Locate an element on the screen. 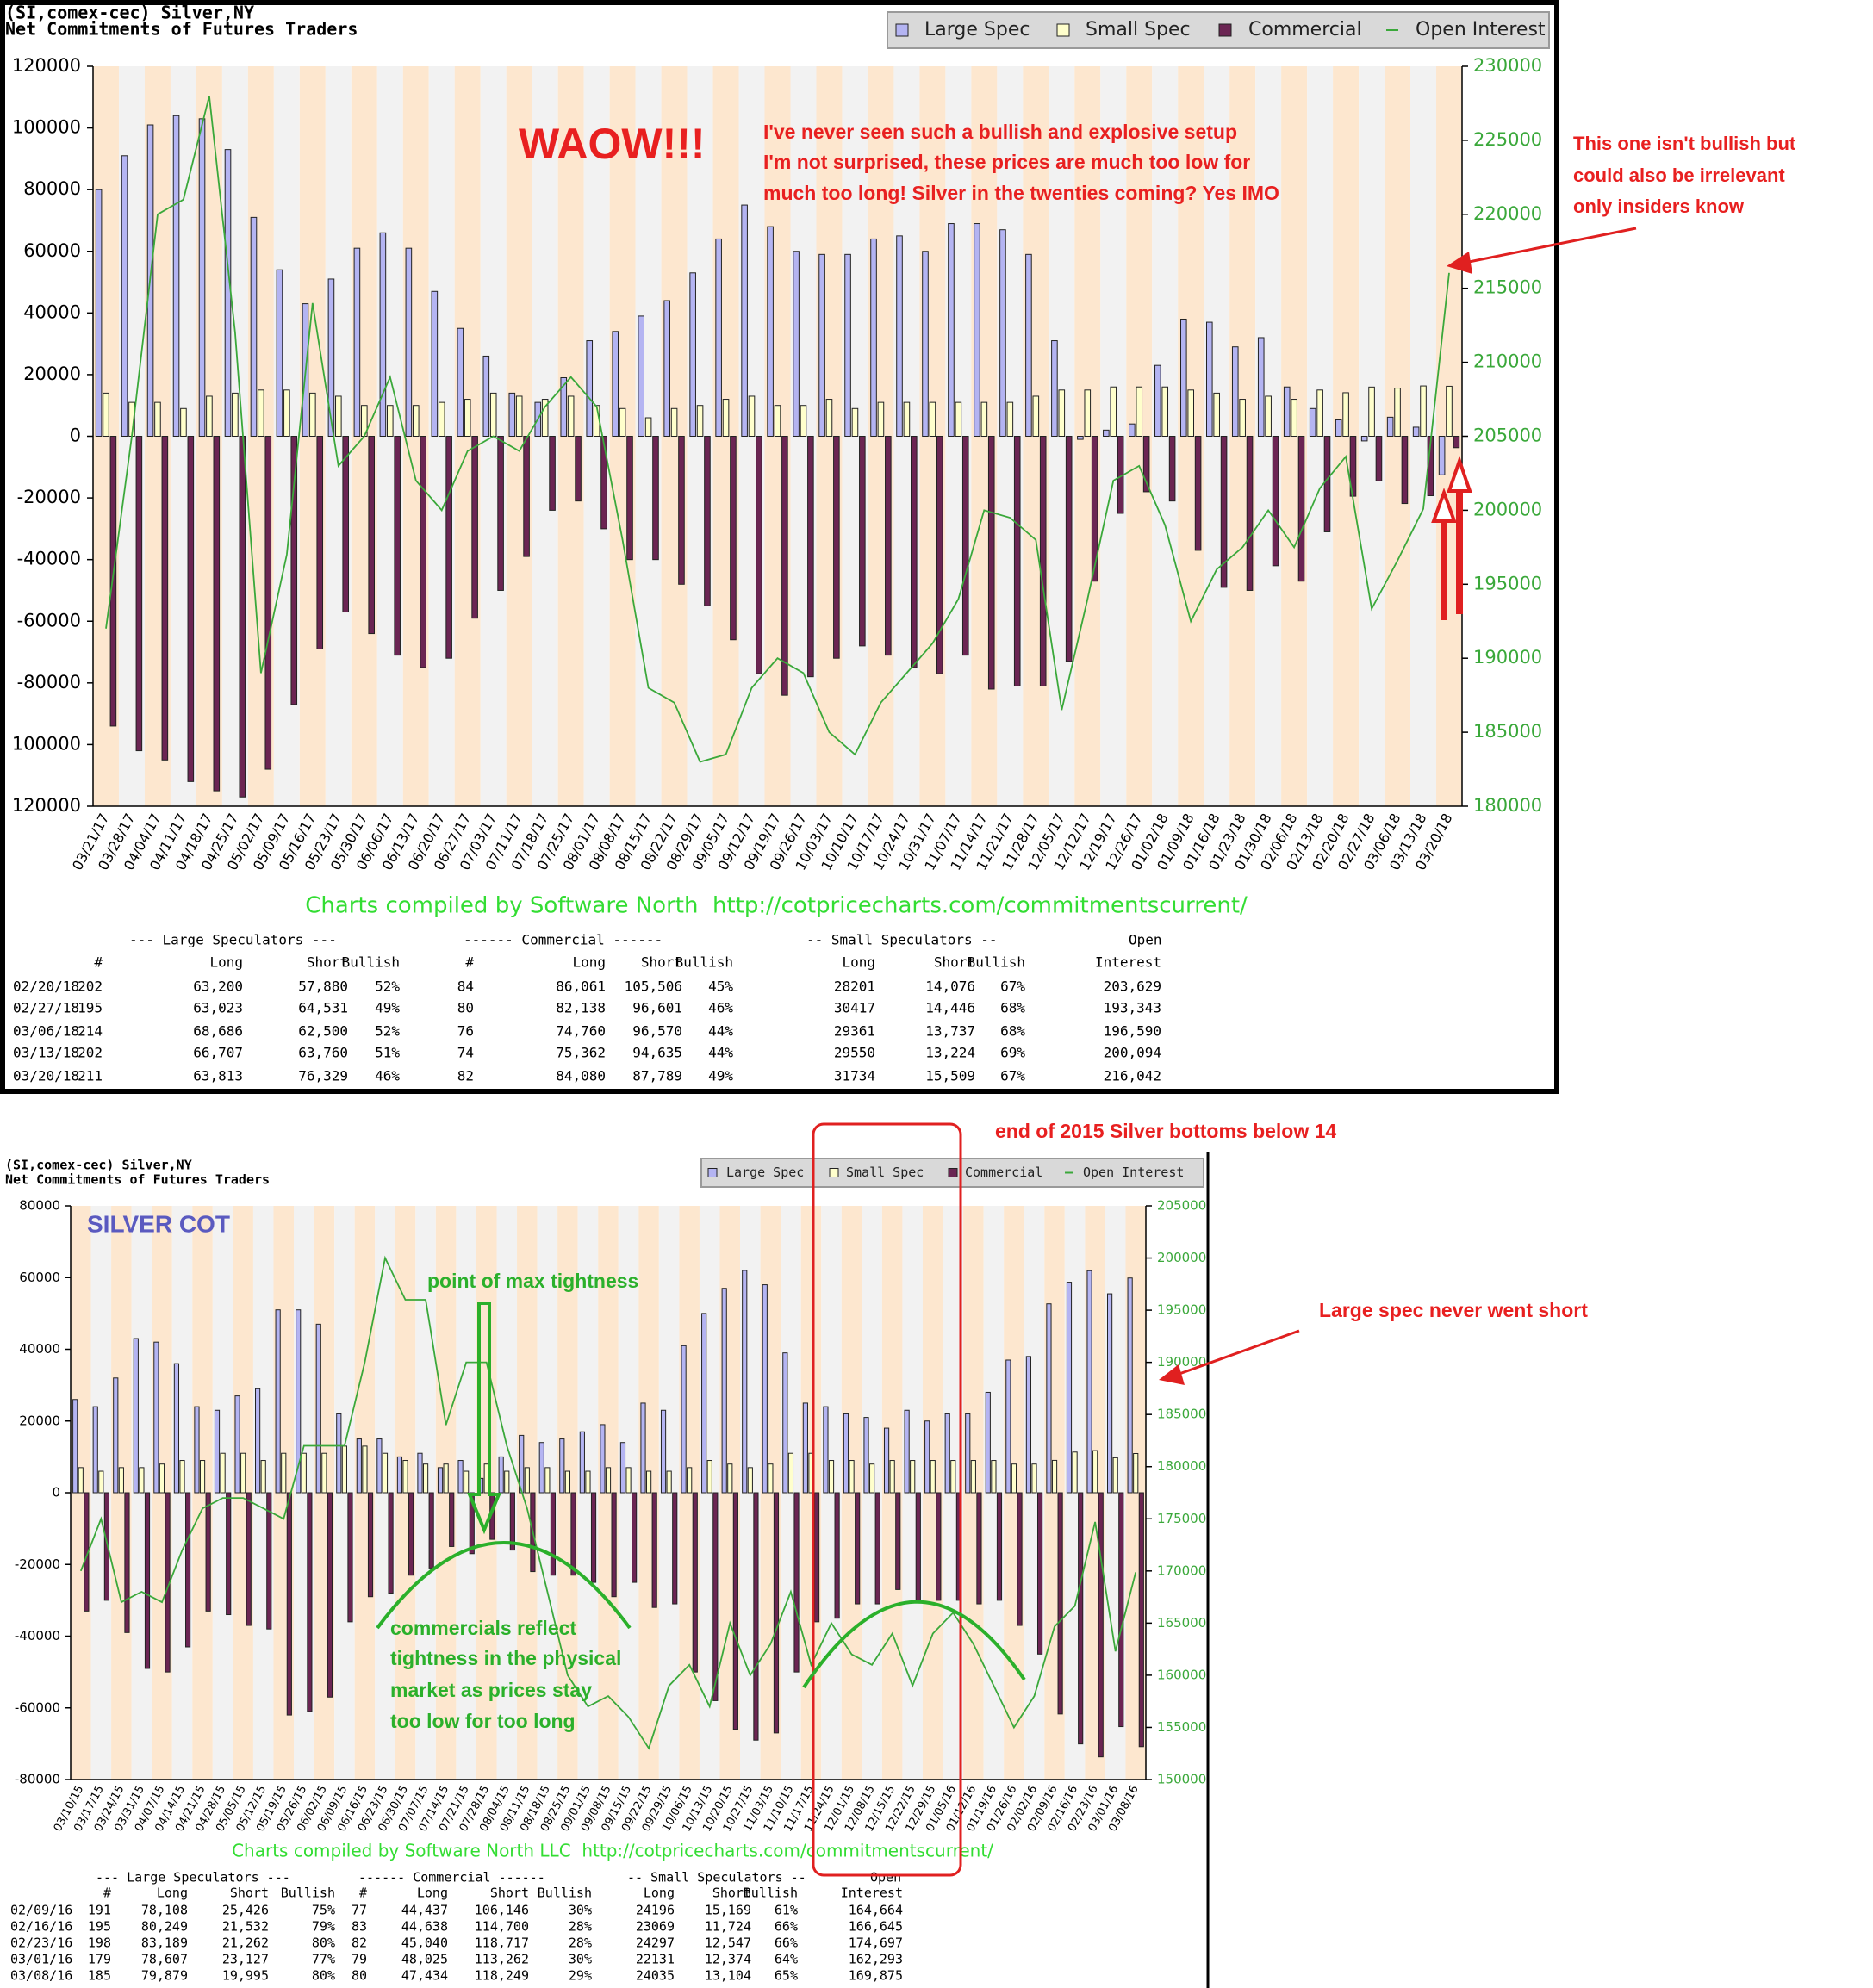 This screenshot has width=1873, height=1988. chart-subtitle: Net Commitments of Futures Traders is located at coordinates (182, 29).